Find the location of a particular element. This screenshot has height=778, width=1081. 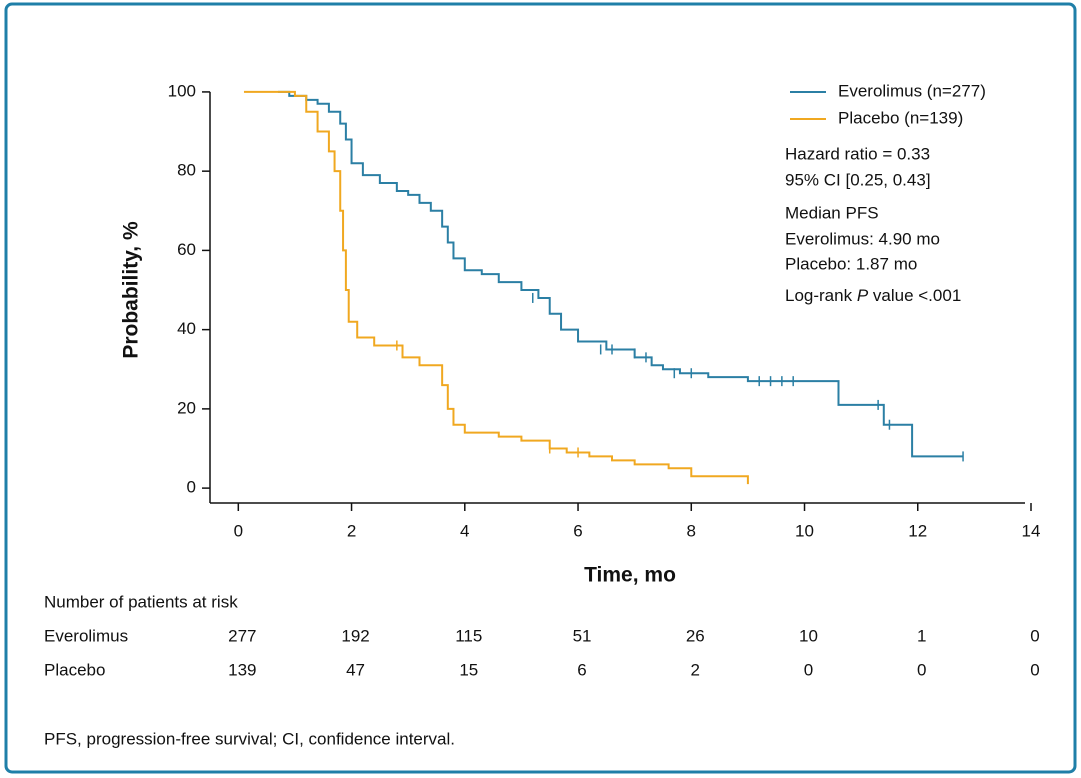

x-tick-label: 4 is located at coordinates (464, 530).